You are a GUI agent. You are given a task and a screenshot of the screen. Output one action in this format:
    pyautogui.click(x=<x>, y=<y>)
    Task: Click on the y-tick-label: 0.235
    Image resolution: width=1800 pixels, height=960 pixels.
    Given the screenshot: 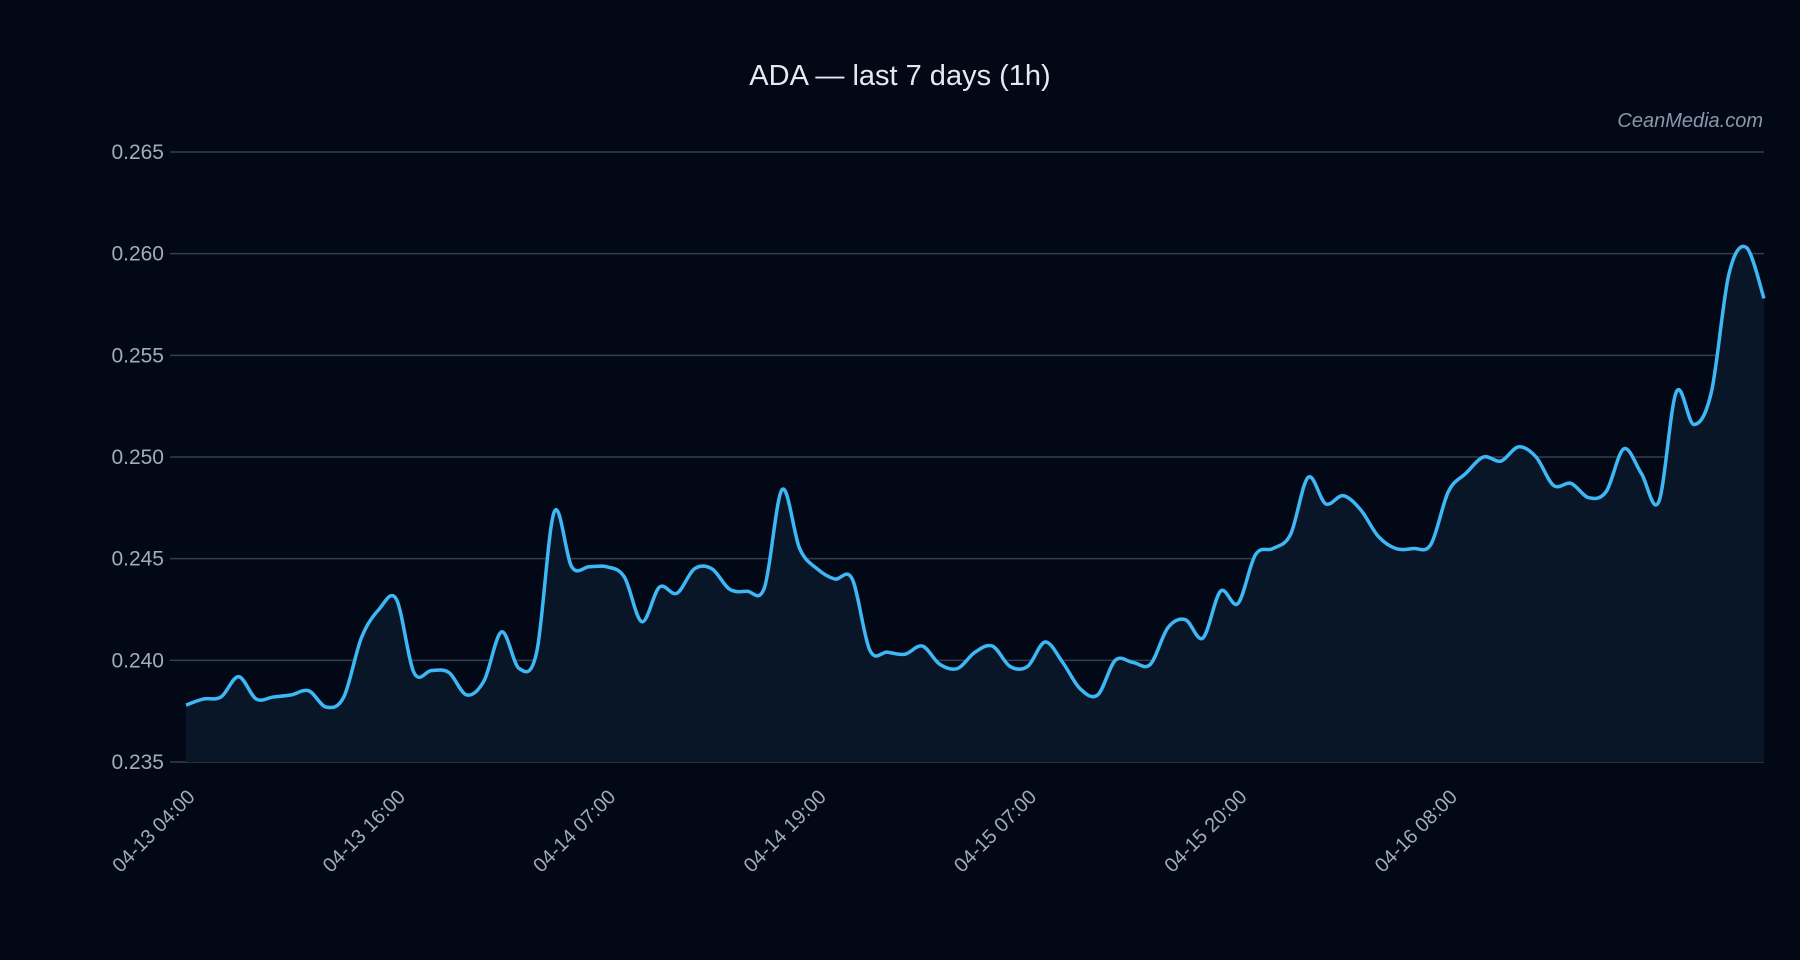 What is the action you would take?
    pyautogui.click(x=137, y=762)
    